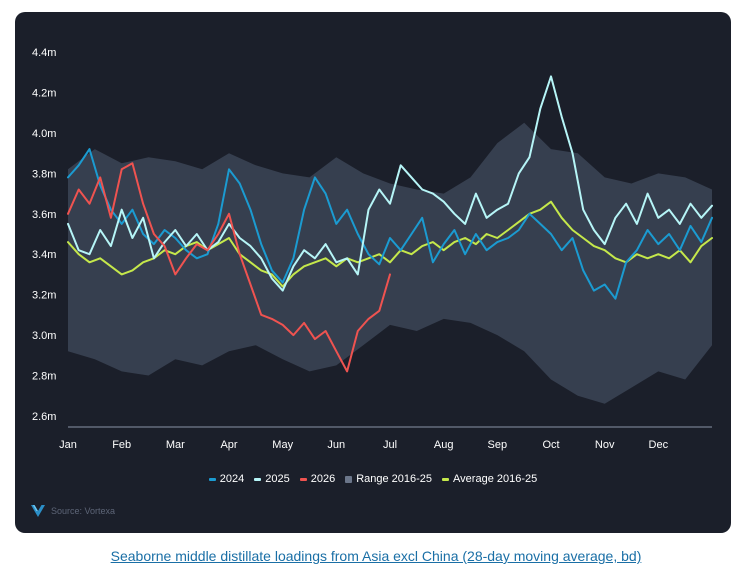  Describe the element at coordinates (228, 445) in the screenshot. I see `x-tick-label: Apr` at that location.